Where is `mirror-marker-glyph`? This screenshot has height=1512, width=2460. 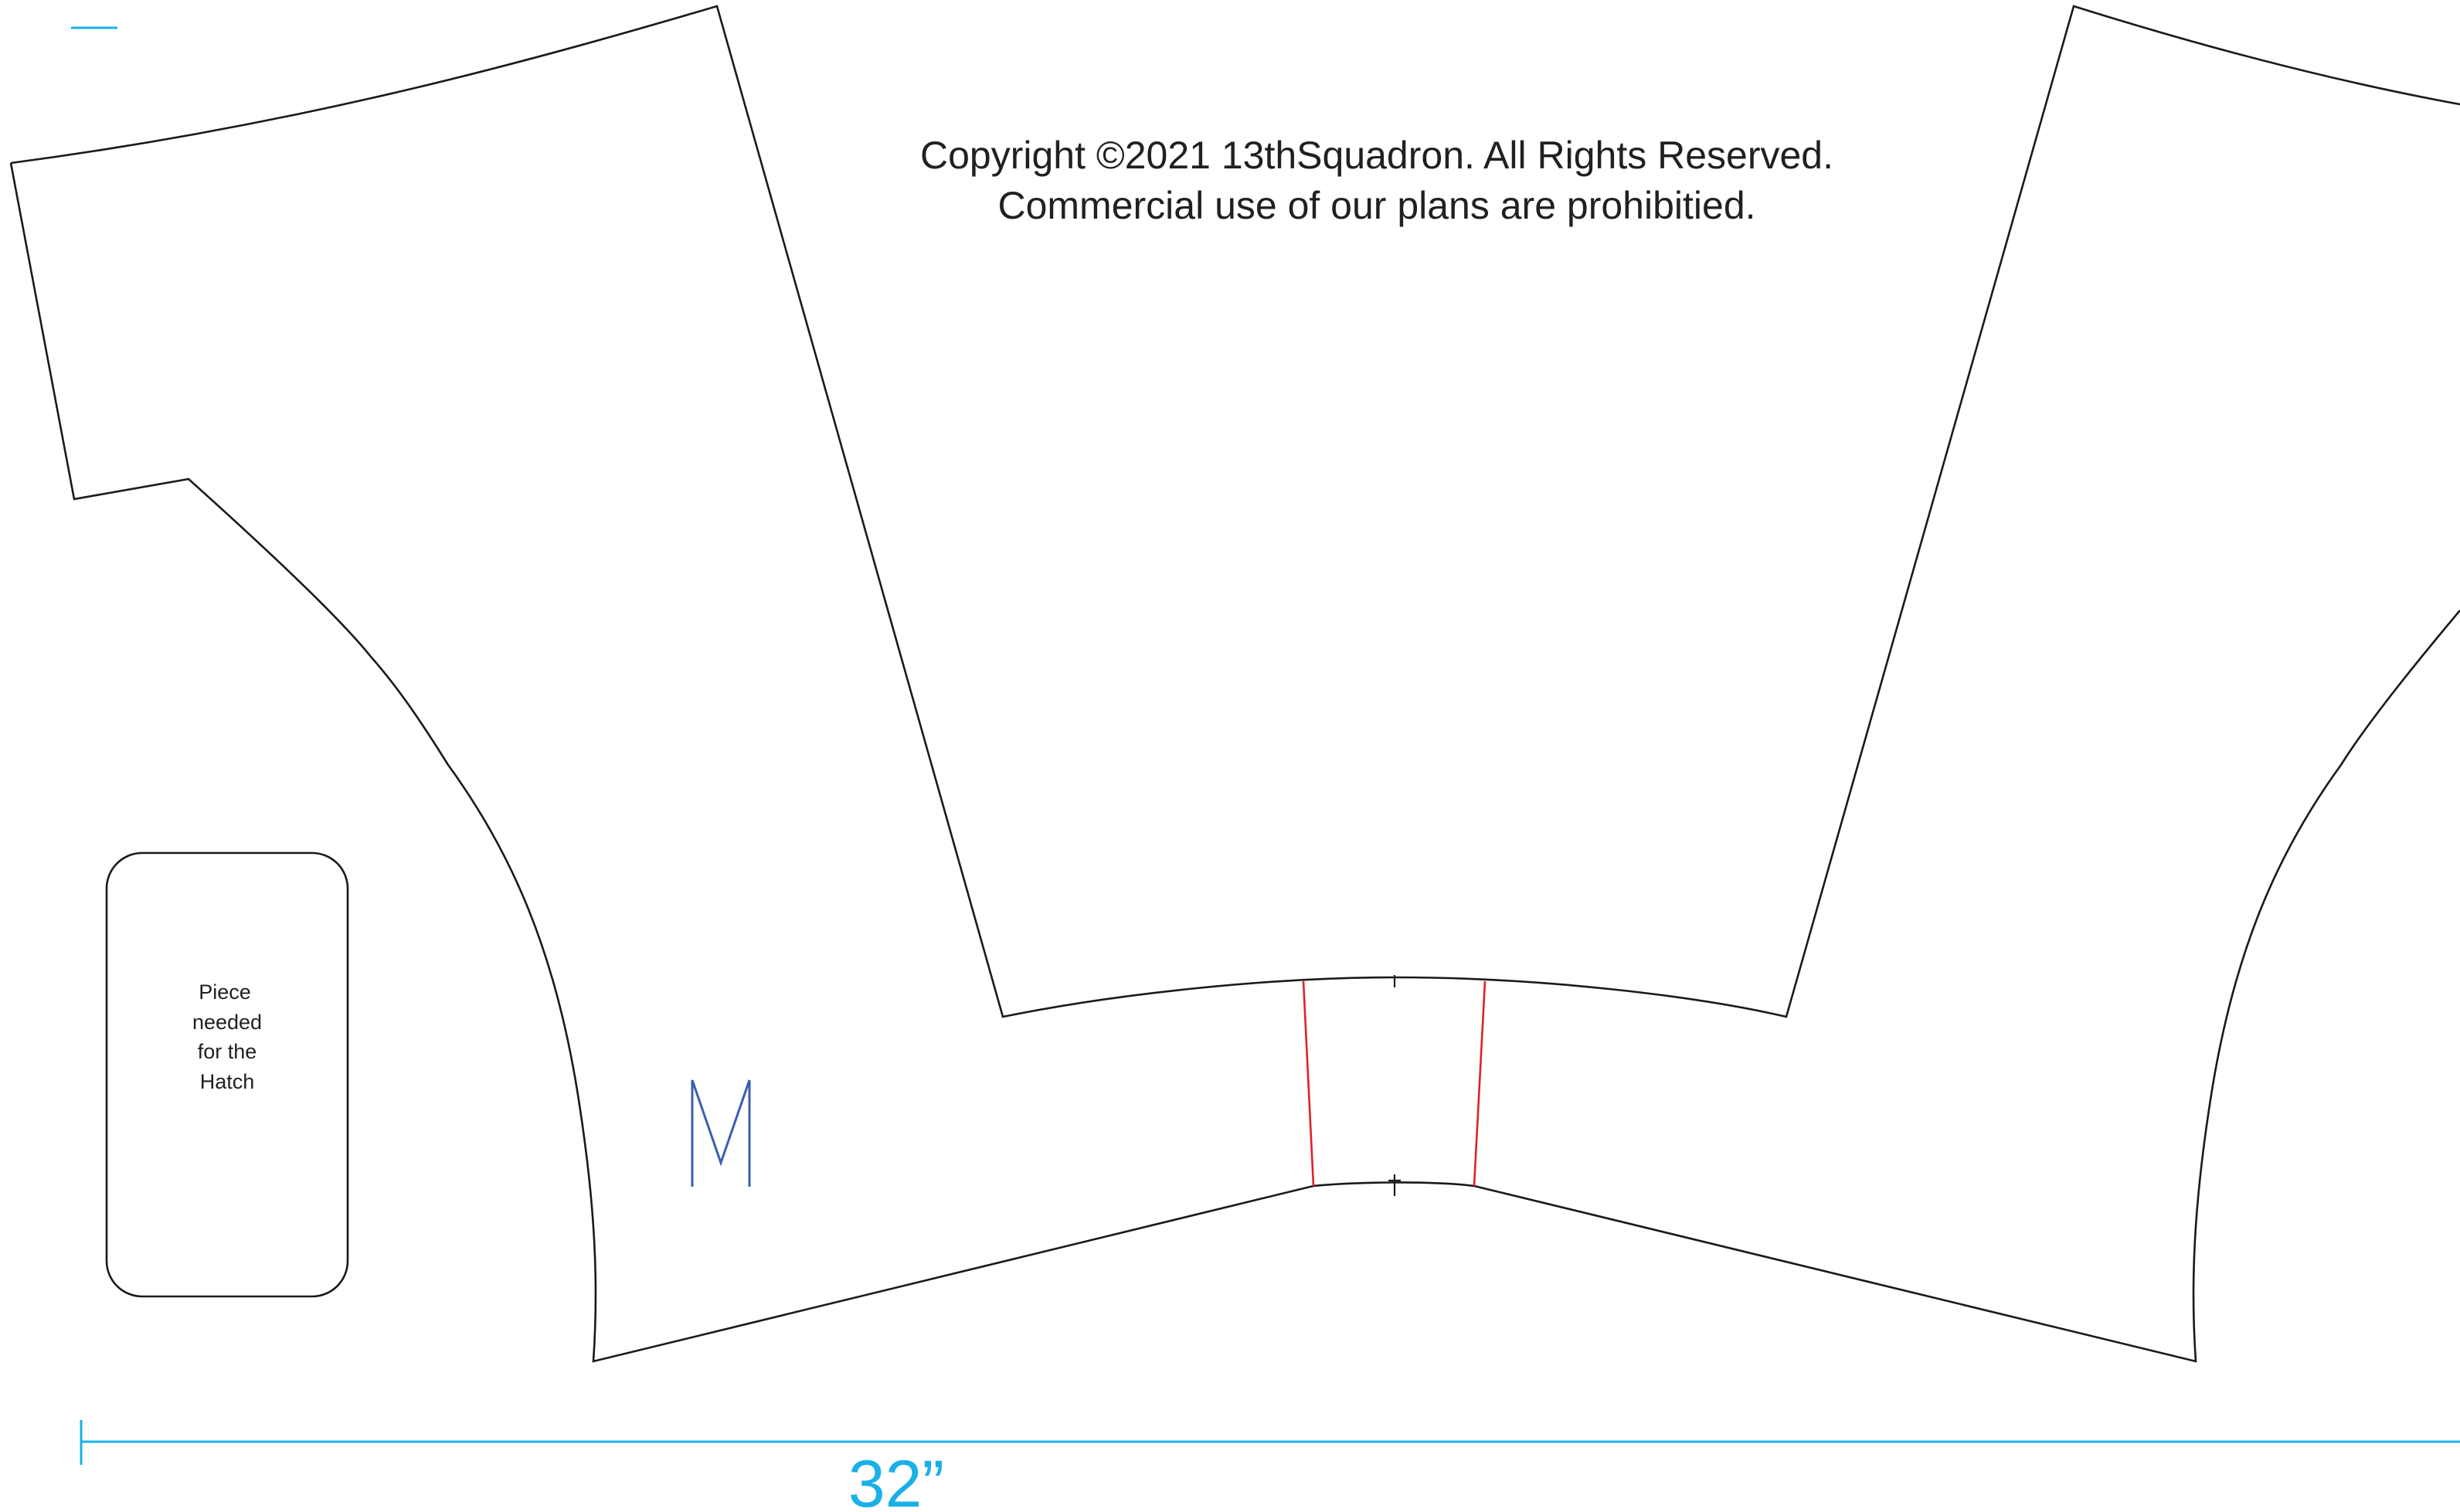 mirror-marker-glyph is located at coordinates (721, 1133).